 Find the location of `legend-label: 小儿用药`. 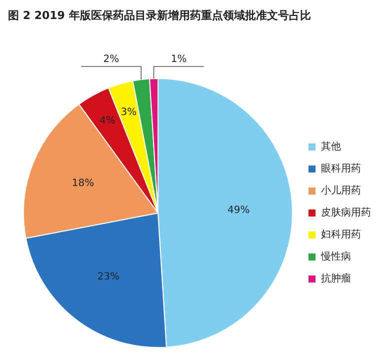

legend-label: 小儿用药 is located at coordinates (341, 190).